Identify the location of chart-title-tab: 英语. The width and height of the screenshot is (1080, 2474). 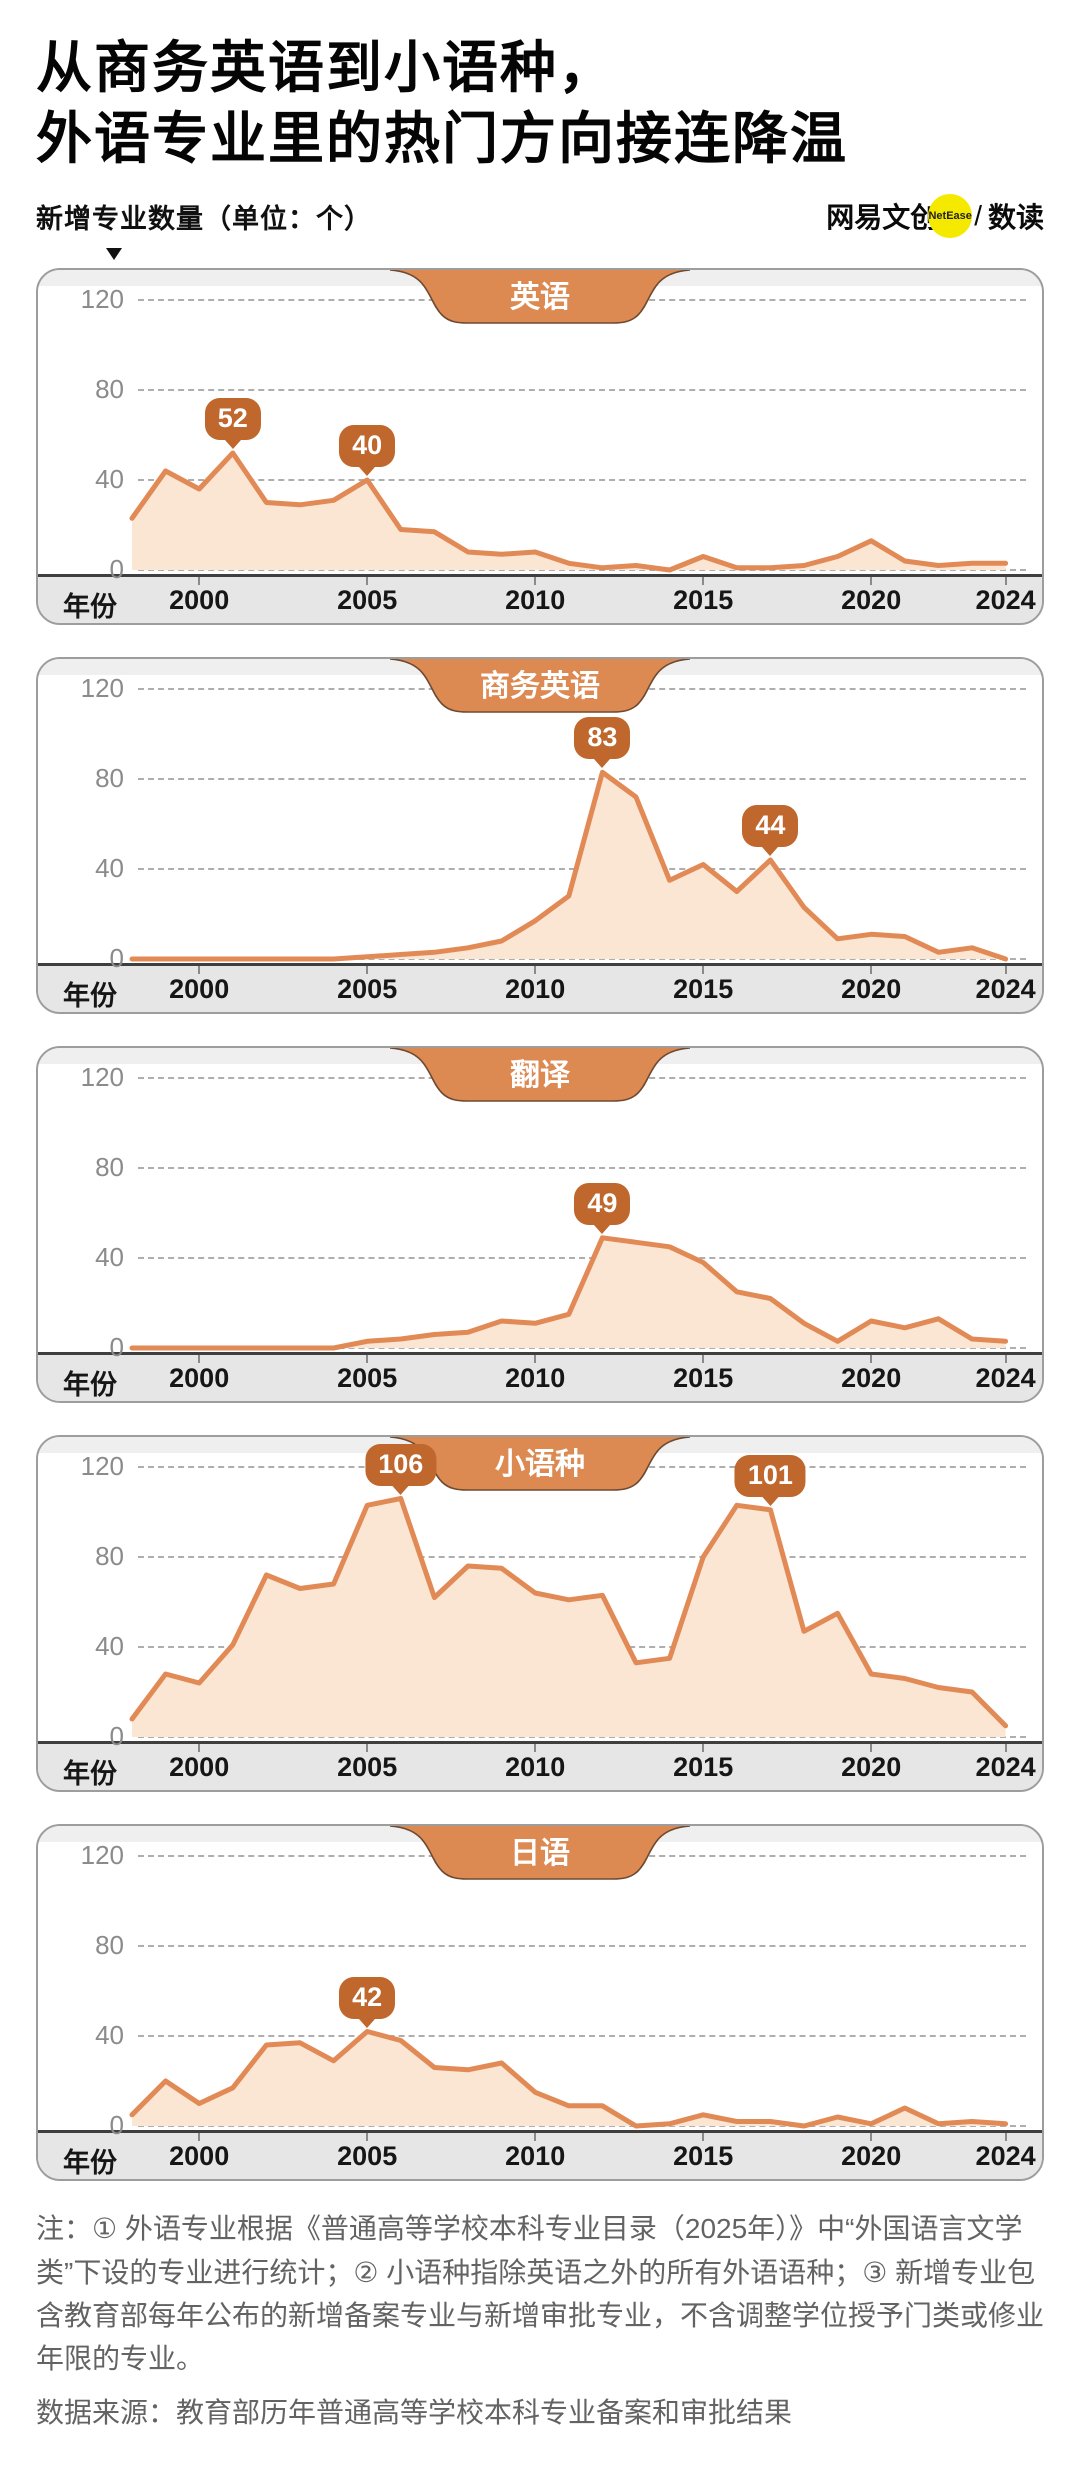
(540, 297).